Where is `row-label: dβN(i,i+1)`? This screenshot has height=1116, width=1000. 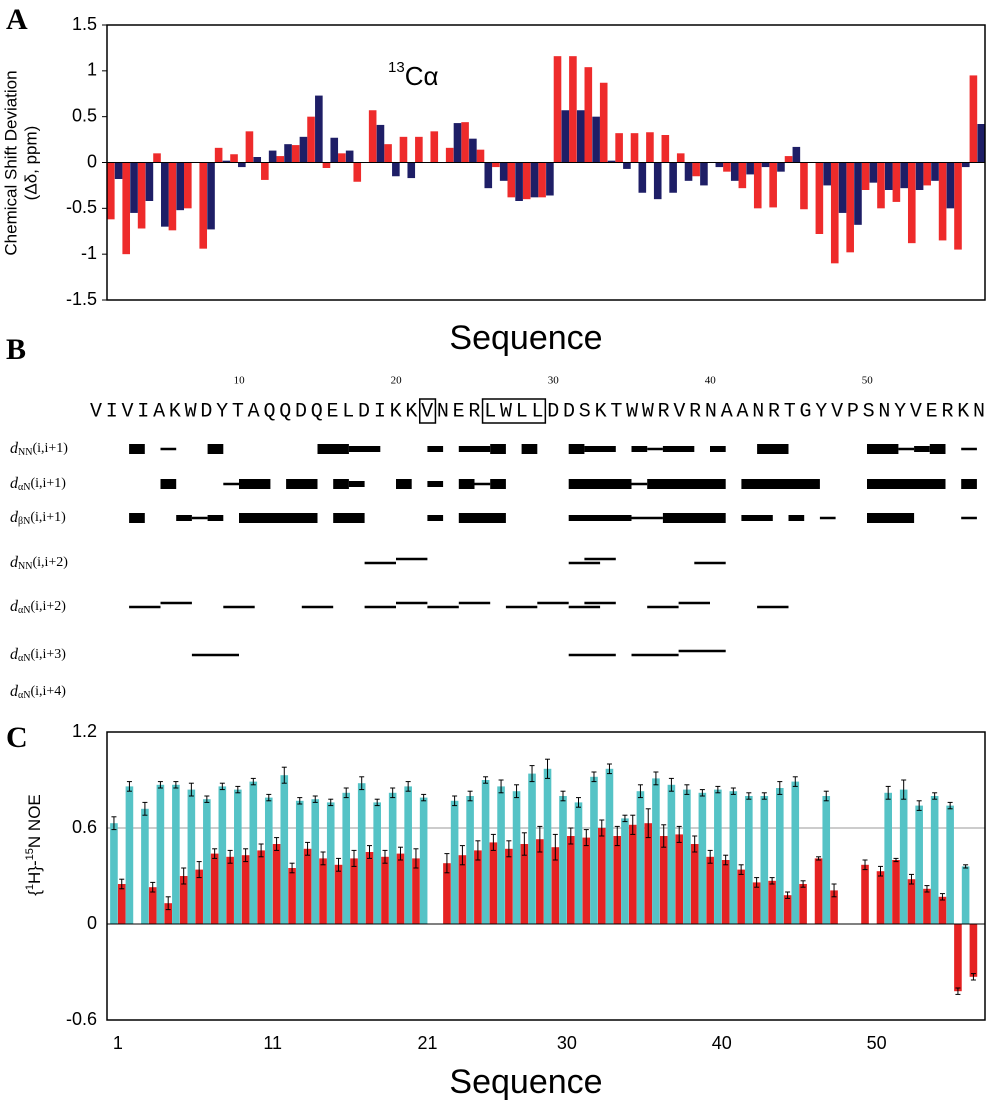 row-label: dβN(i,i+1) is located at coordinates (38, 518).